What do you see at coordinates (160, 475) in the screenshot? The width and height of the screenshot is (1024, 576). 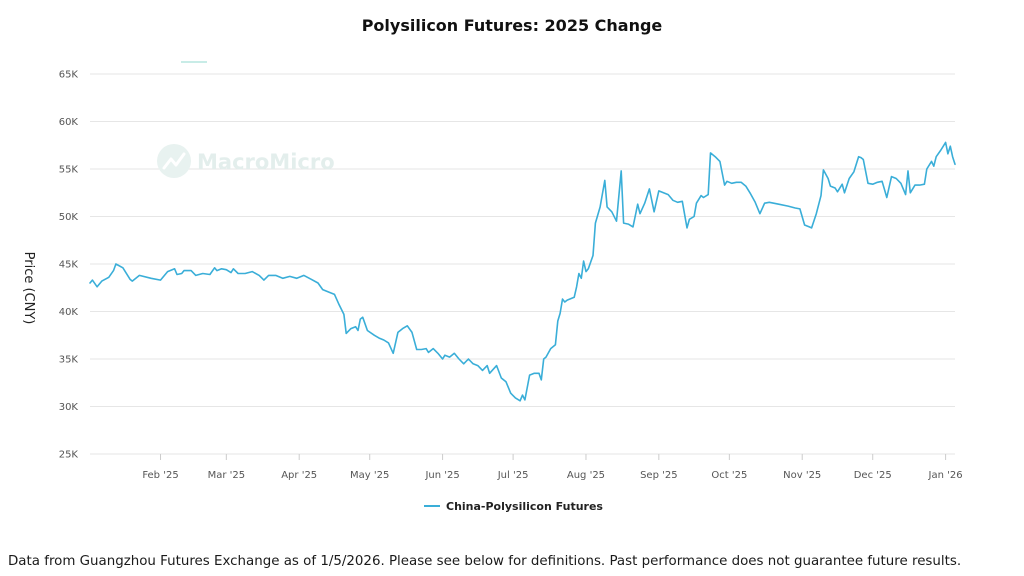 I see `x-tick-label: Feb '25` at bounding box center [160, 475].